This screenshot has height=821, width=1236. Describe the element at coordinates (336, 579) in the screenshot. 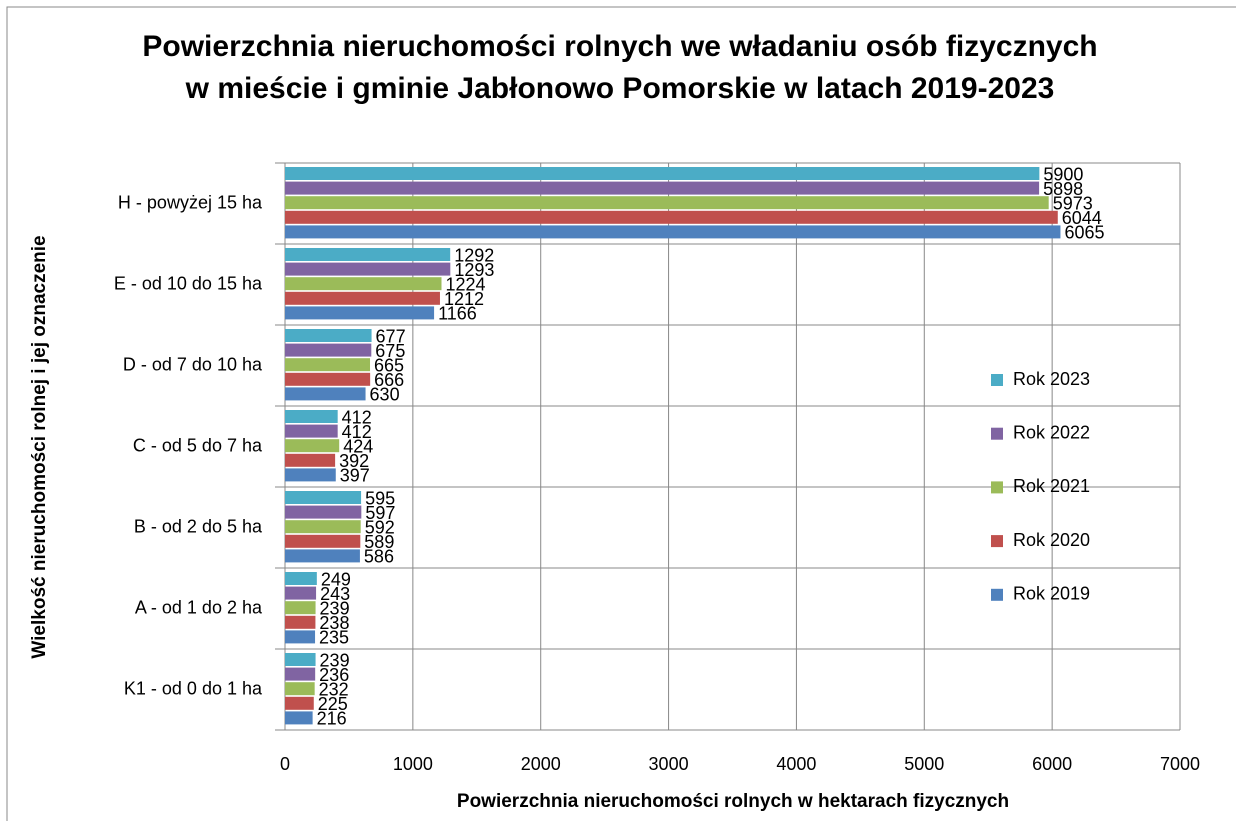

I see `data-label: 249` at that location.